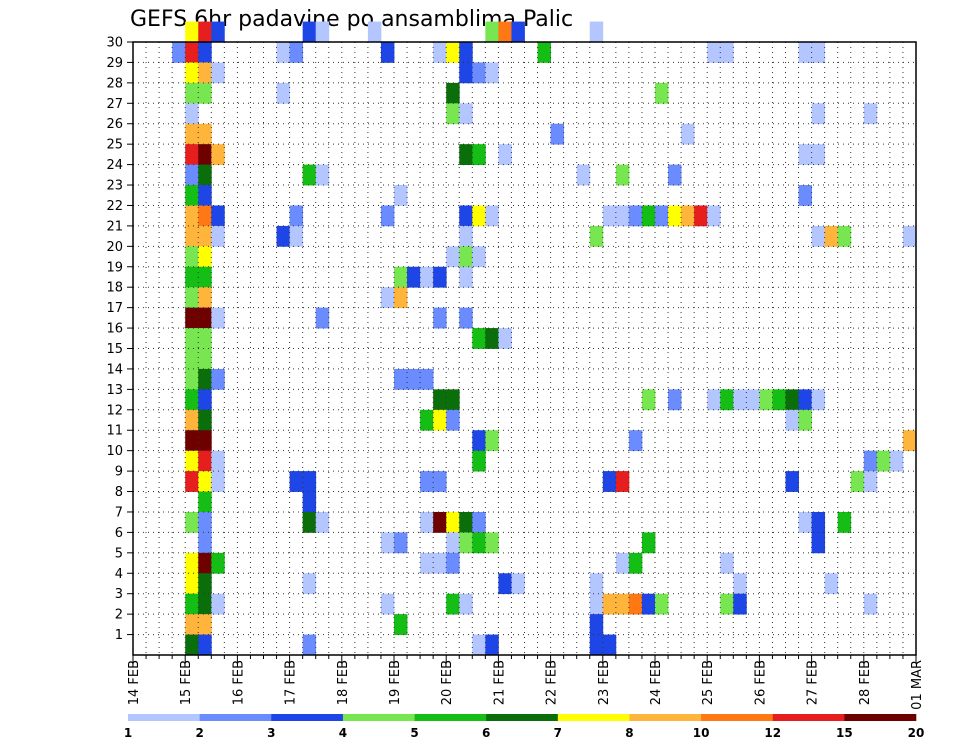 Image resolution: width=960 pixels, height=742 pixels. I want to click on x-date-label: 17 FEB, so click(291, 682).